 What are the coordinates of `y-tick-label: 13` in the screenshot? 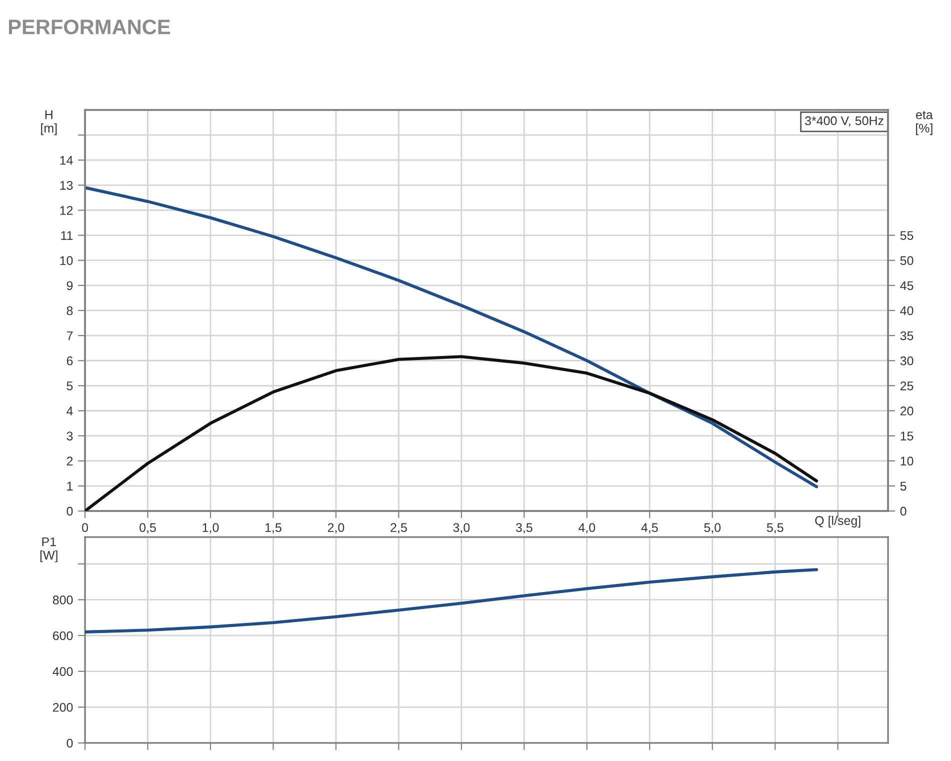 It's located at (66, 185).